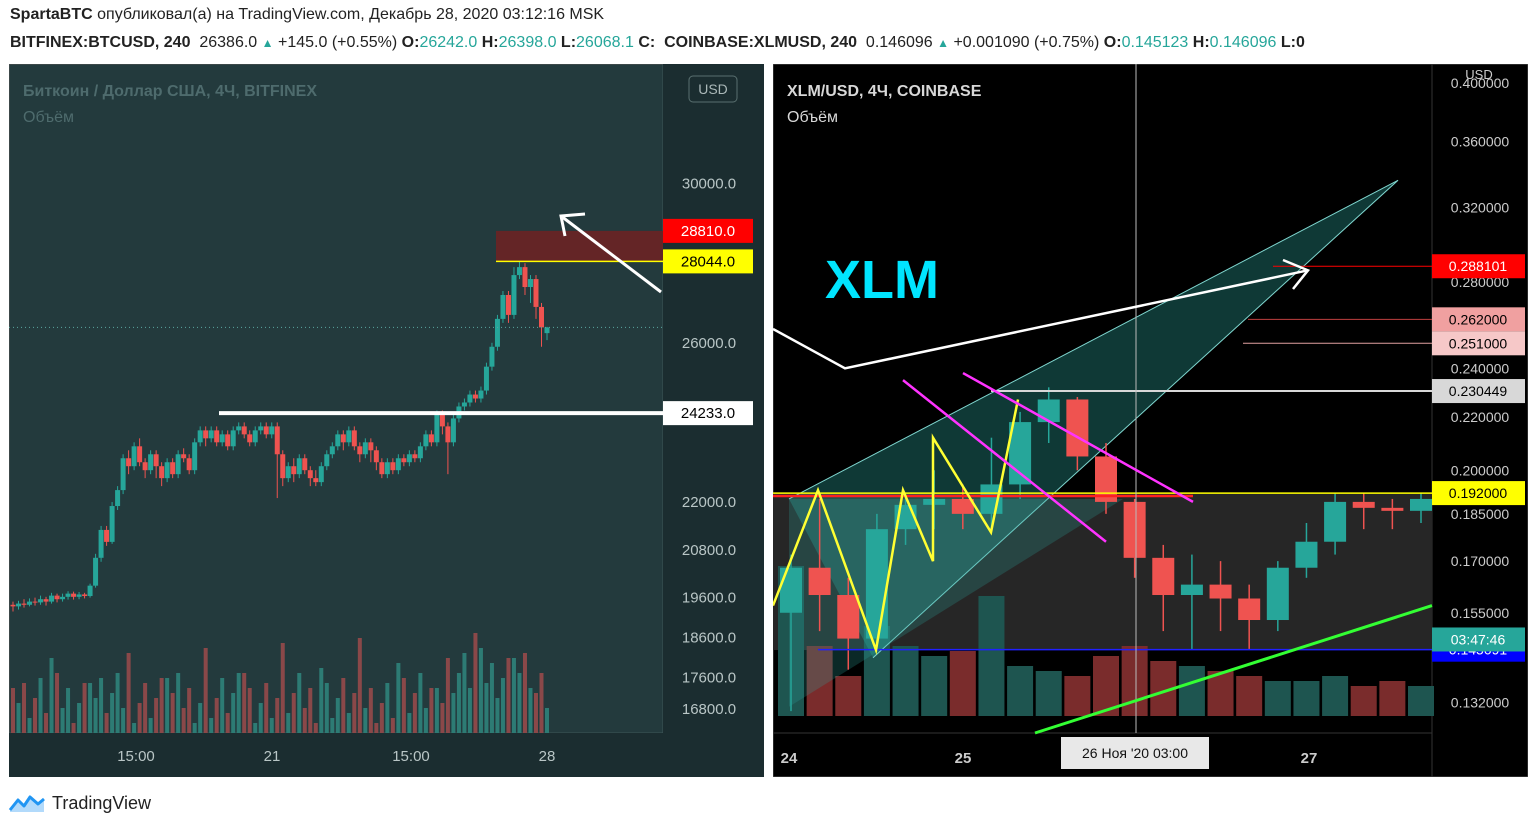 Image resolution: width=1536 pixels, height=831 pixels. I want to click on sym1-last: 26386.0, so click(228, 42).